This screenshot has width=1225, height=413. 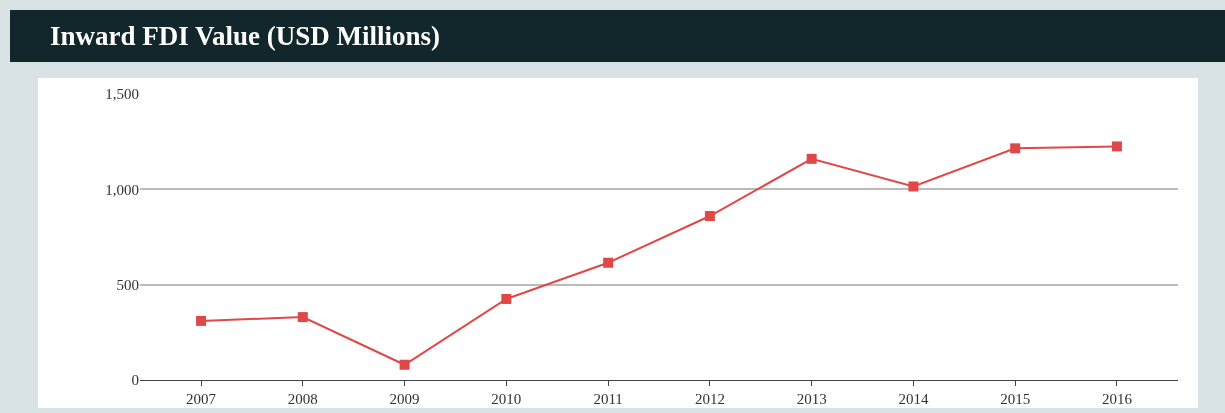 I want to click on x-tick-label: 2011, so click(x=608, y=399).